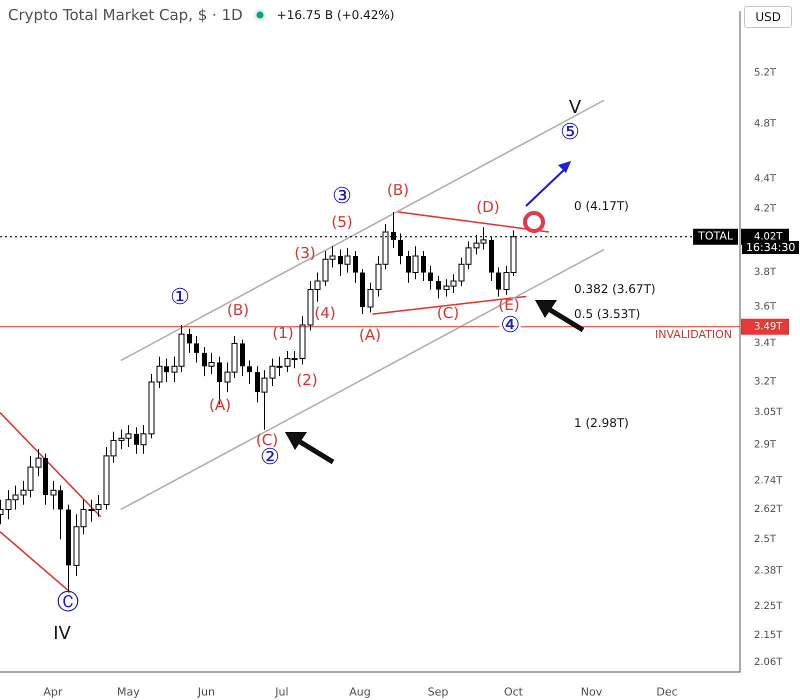 The height and width of the screenshot is (700, 800). I want to click on y-tick-label: 2.06T, so click(769, 662).